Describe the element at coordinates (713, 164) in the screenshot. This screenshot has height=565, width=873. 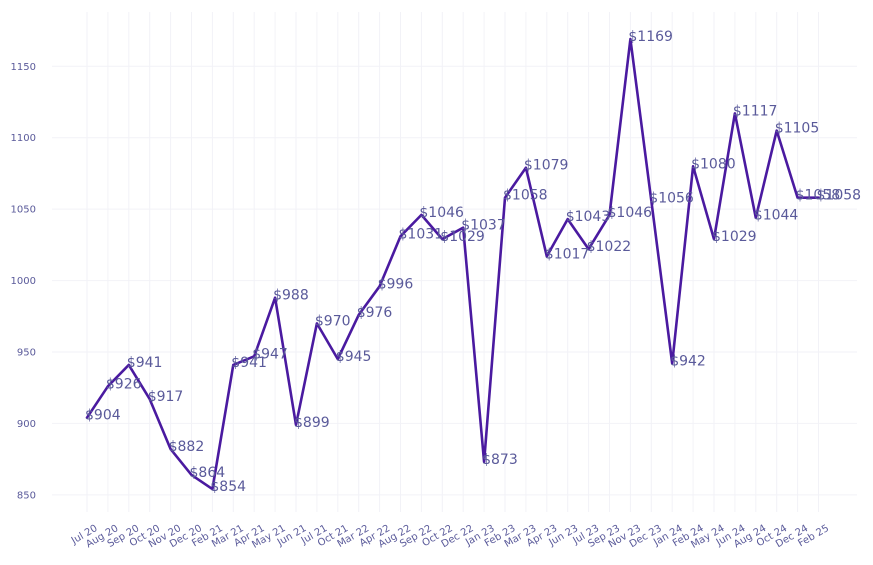
I see `data-label: $1080` at that location.